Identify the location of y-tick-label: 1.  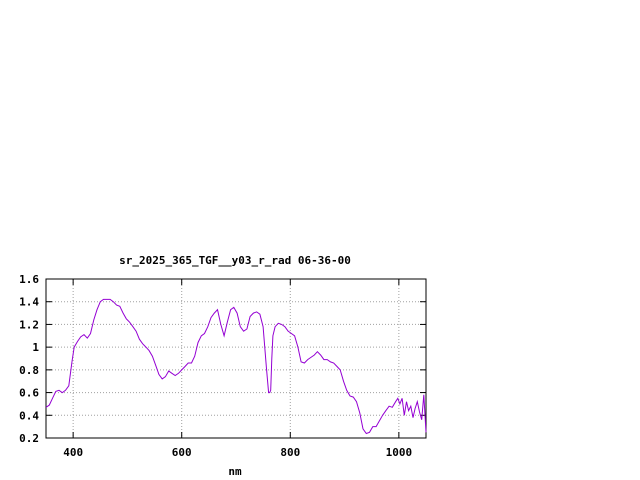
(35, 347).